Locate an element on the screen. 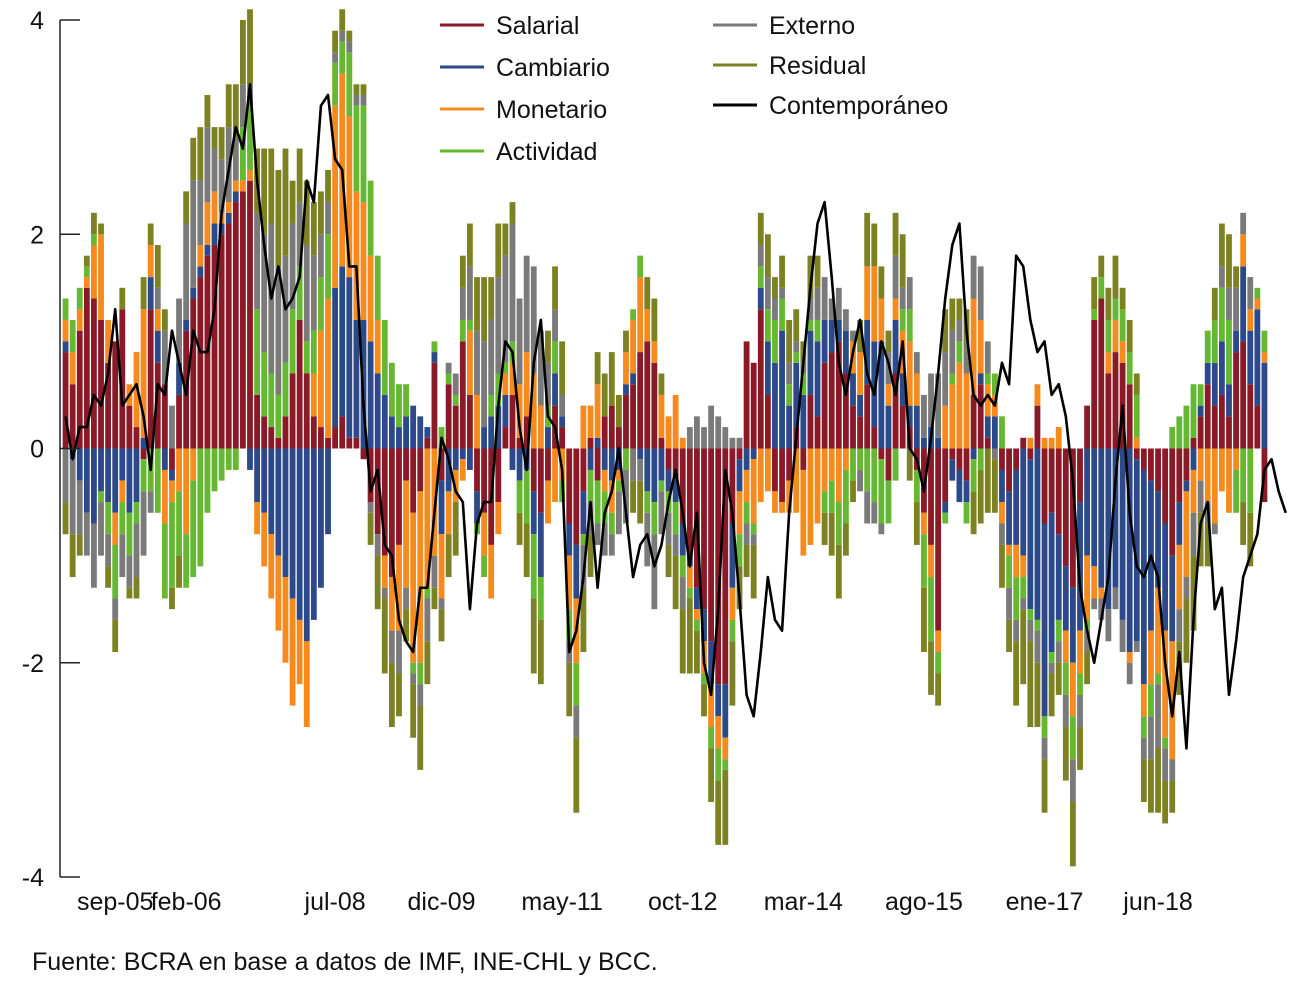  legend-label: Residual is located at coordinates (817, 66).